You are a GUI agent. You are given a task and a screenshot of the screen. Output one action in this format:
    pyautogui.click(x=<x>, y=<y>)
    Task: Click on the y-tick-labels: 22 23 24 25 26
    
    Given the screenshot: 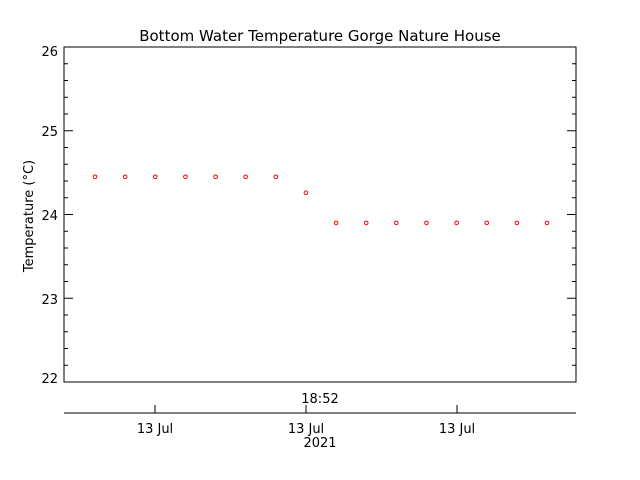 What is the action you would take?
    pyautogui.click(x=49, y=216)
    